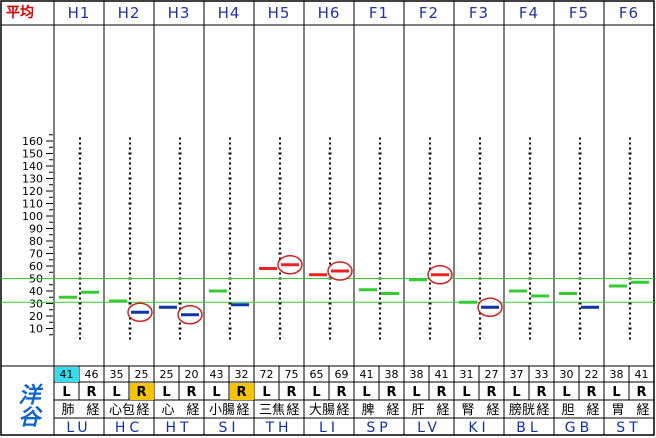 The image size is (656, 438). Describe the element at coordinates (329, 13) in the screenshot. I see `column-code: H6` at that location.